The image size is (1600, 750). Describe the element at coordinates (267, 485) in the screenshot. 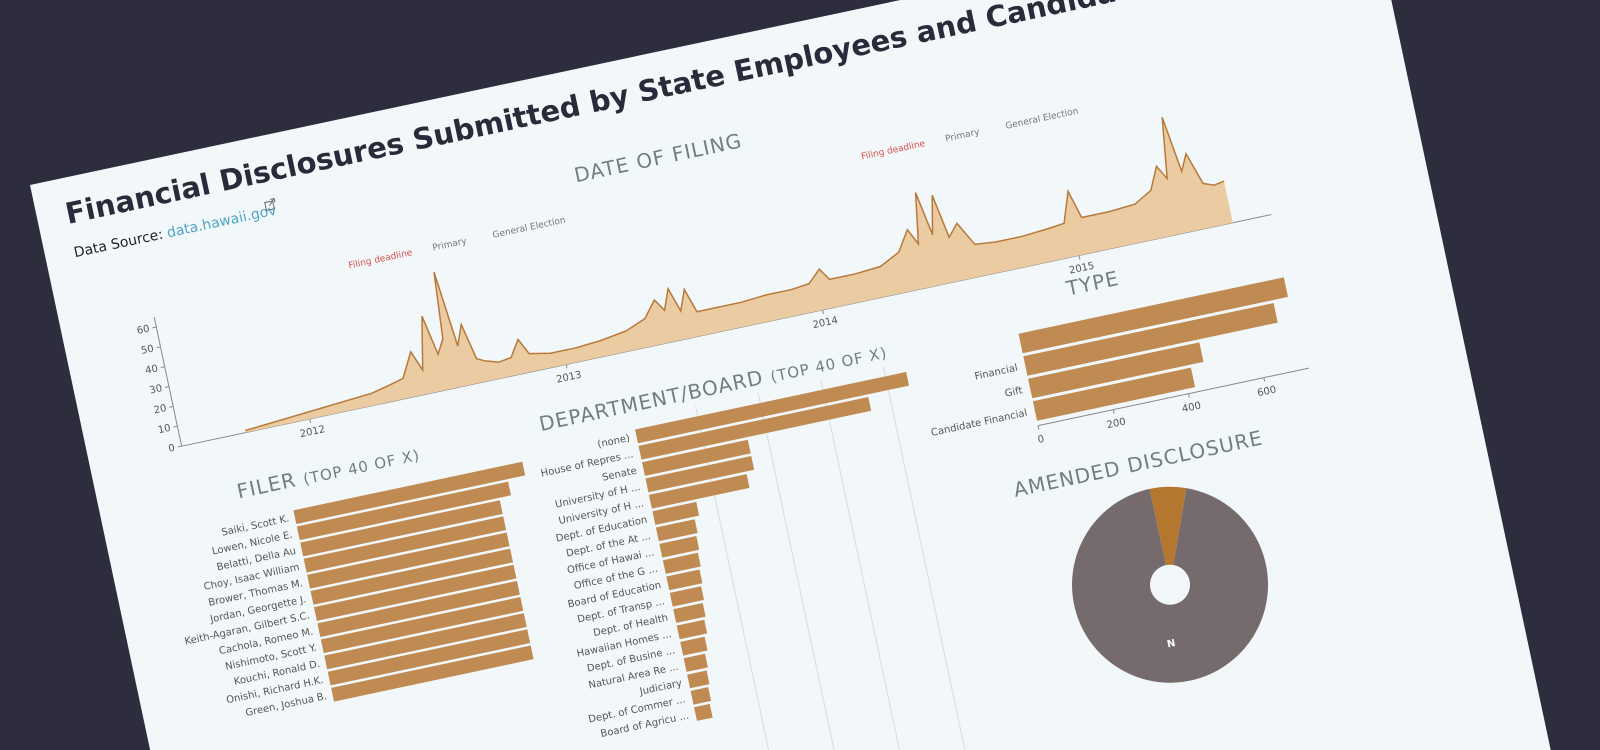

I see `section-title-main: FILER` at that location.